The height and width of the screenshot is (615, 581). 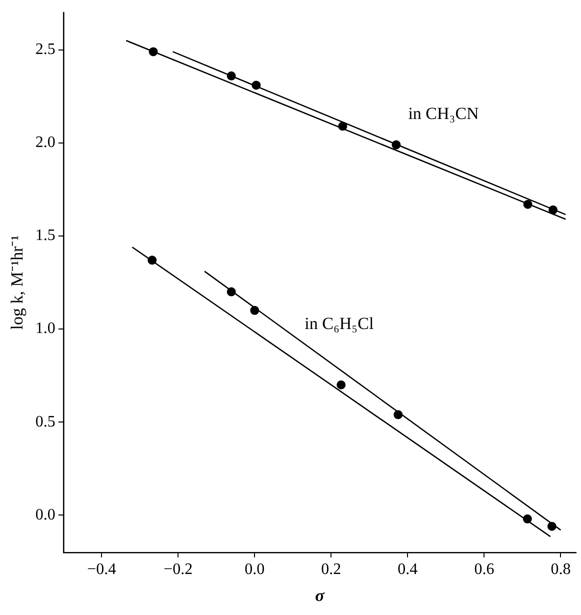 What do you see at coordinates (178, 569) in the screenshot?
I see `x-tick-label: −0.2` at bounding box center [178, 569].